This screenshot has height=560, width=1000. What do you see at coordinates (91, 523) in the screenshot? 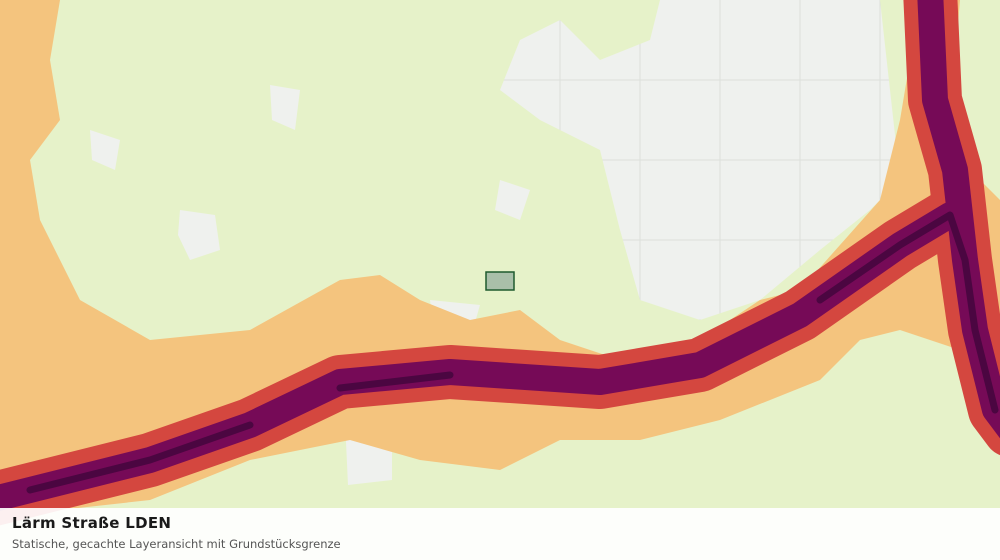
I see `map-title: Lärm Straße LDEN` at bounding box center [91, 523].